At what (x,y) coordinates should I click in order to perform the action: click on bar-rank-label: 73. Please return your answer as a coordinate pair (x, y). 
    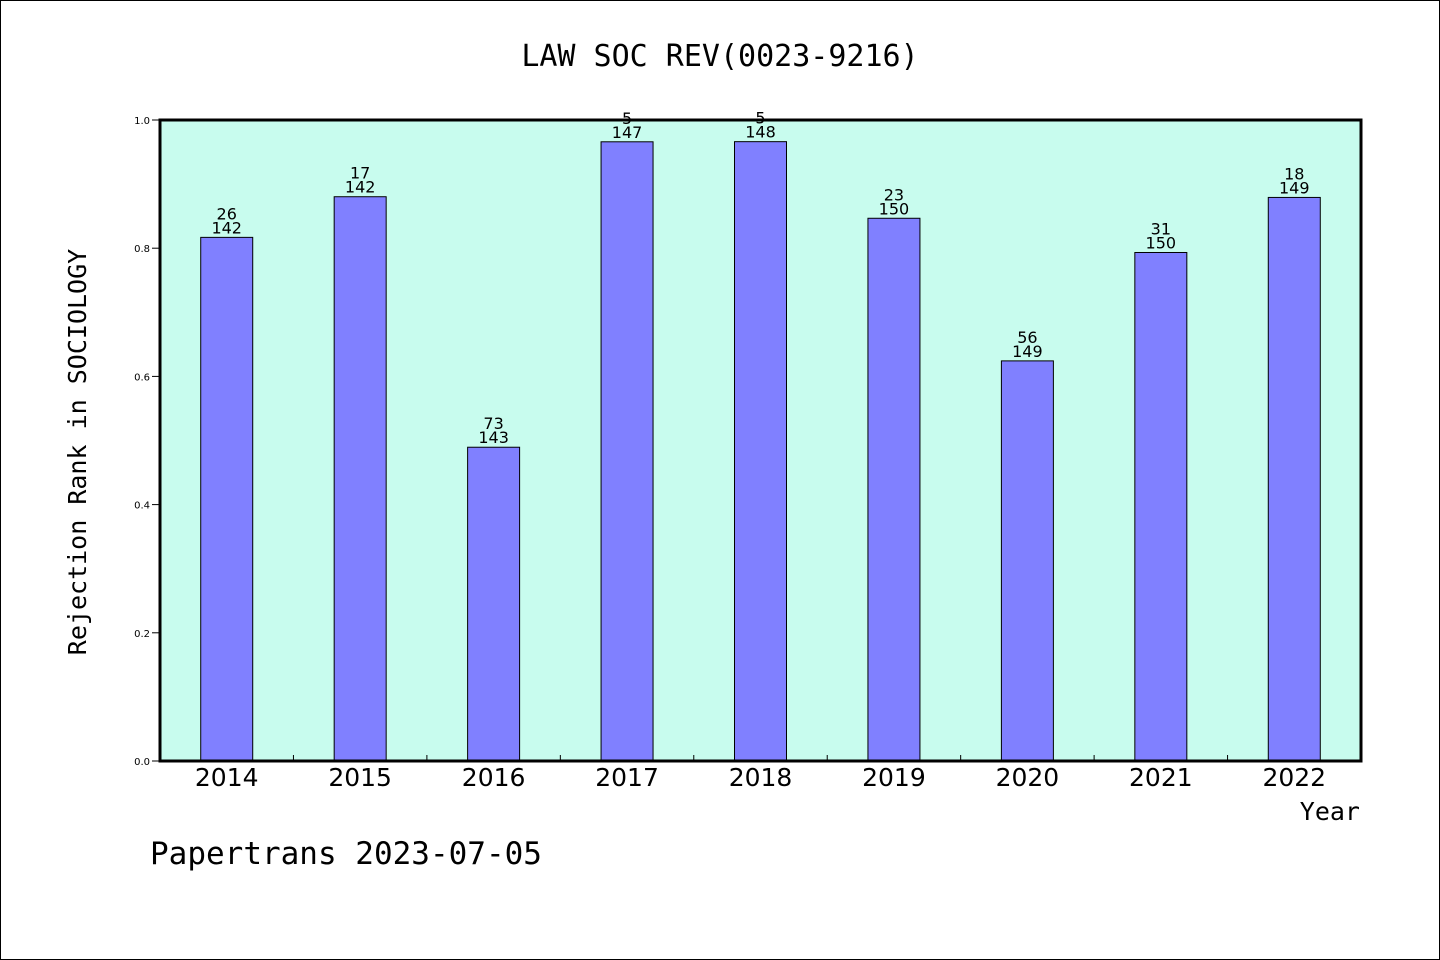
    Looking at the image, I should click on (493, 423).